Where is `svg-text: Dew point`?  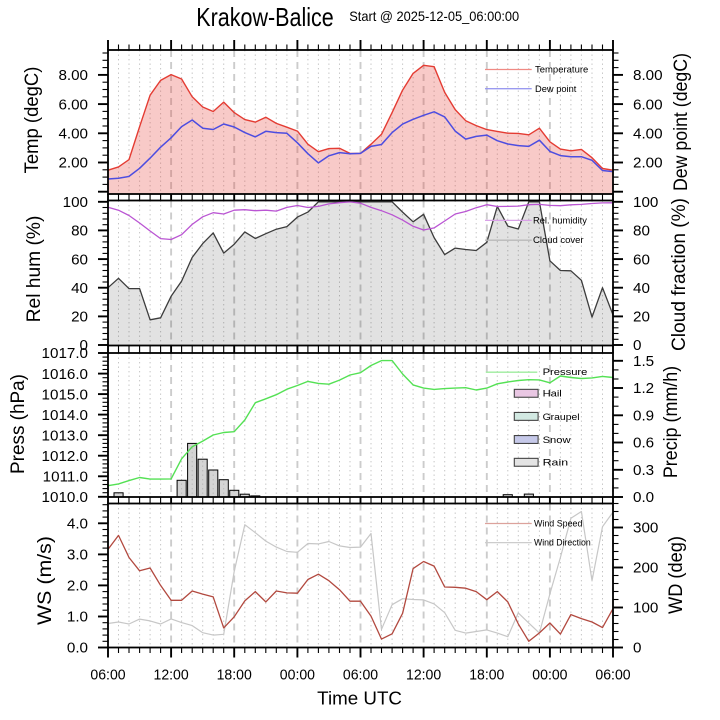 svg-text: Dew point is located at coordinates (556, 89).